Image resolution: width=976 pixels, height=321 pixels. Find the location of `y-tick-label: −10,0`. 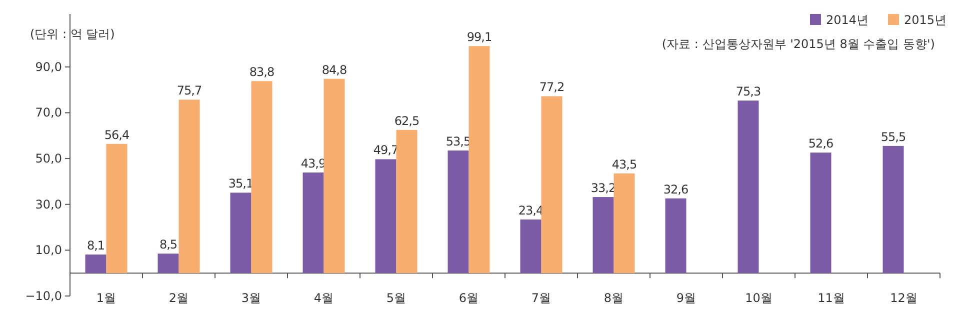

y-tick-label: −10,0 is located at coordinates (43, 296).